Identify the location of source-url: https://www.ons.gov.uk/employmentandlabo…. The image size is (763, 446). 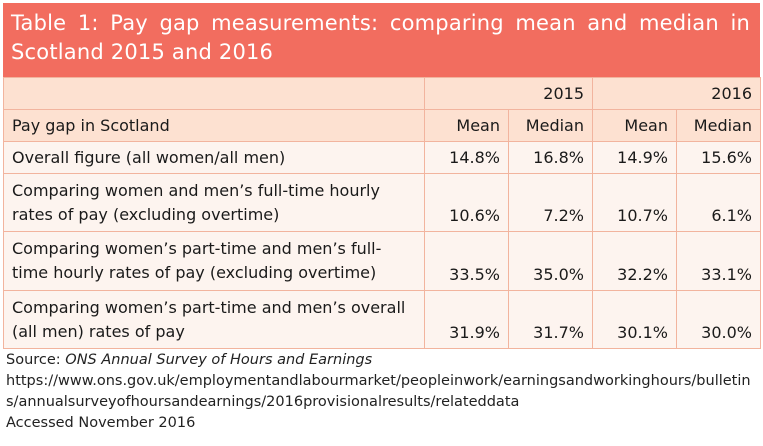
(378, 391).